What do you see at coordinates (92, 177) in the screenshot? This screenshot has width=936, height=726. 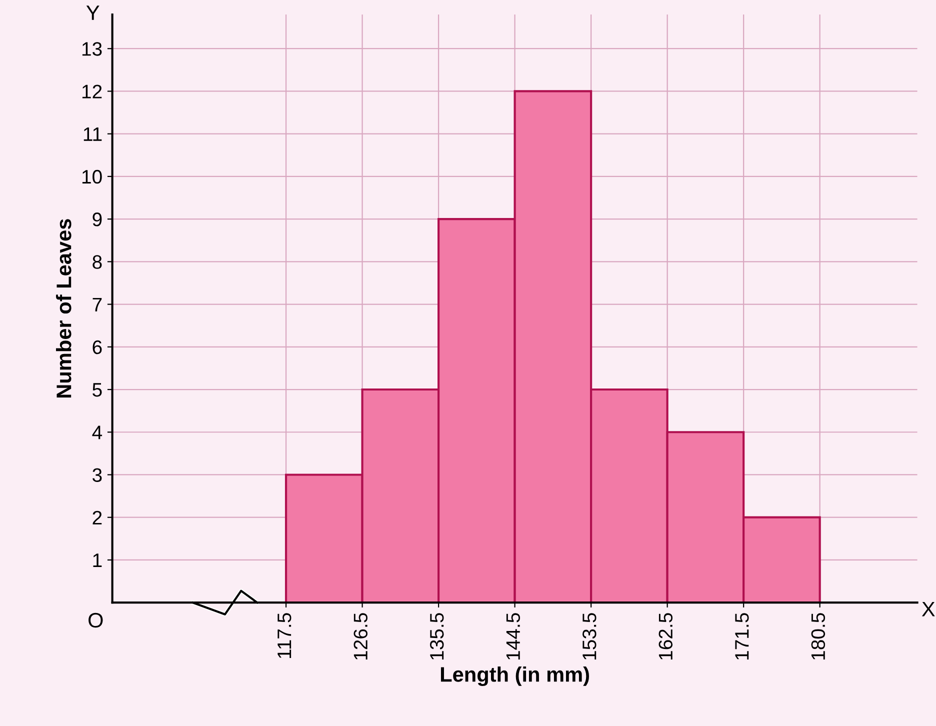 I see `y-tick-label: 10` at bounding box center [92, 177].